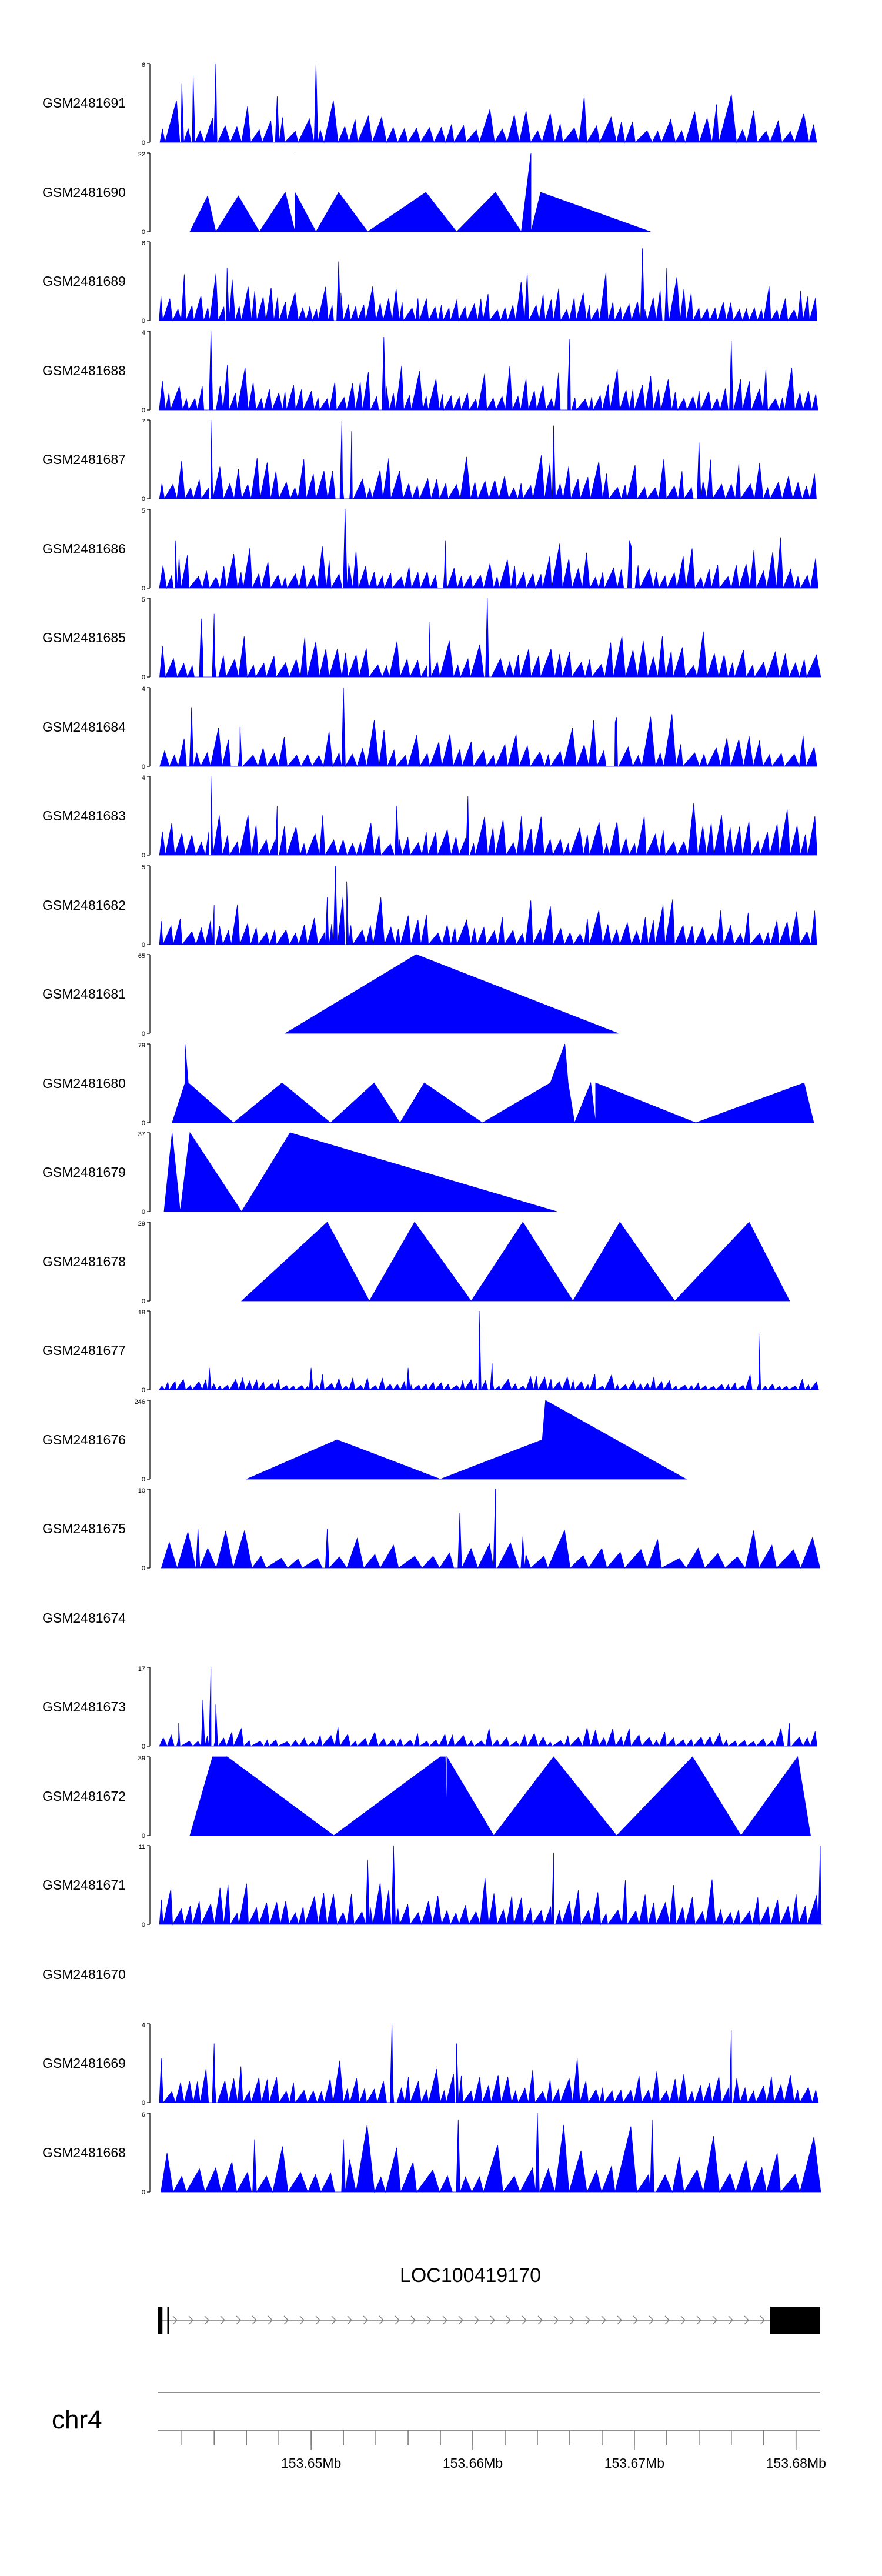 This screenshot has height=2576, width=882. I want to click on track-label: GSM2481671, so click(84, 1885).